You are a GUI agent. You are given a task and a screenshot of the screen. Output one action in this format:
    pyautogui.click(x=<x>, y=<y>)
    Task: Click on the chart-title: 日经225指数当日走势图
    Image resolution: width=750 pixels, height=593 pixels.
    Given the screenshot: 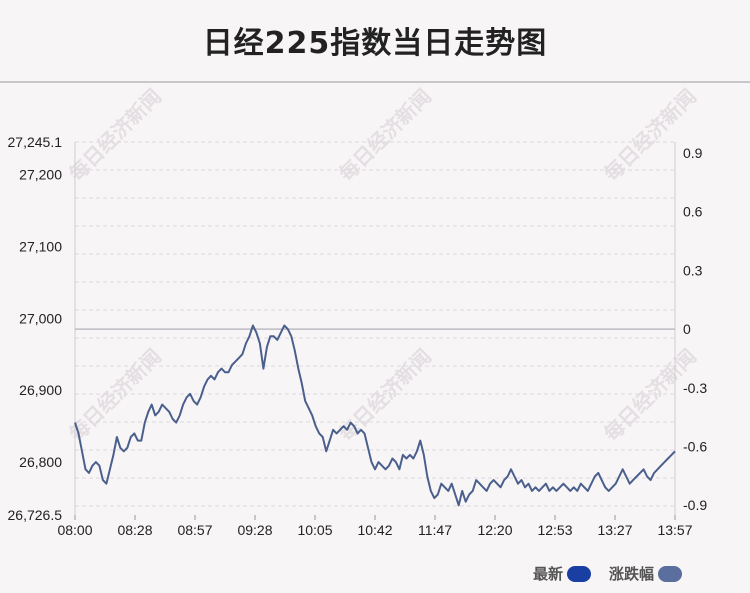 What is the action you would take?
    pyautogui.click(x=375, y=43)
    